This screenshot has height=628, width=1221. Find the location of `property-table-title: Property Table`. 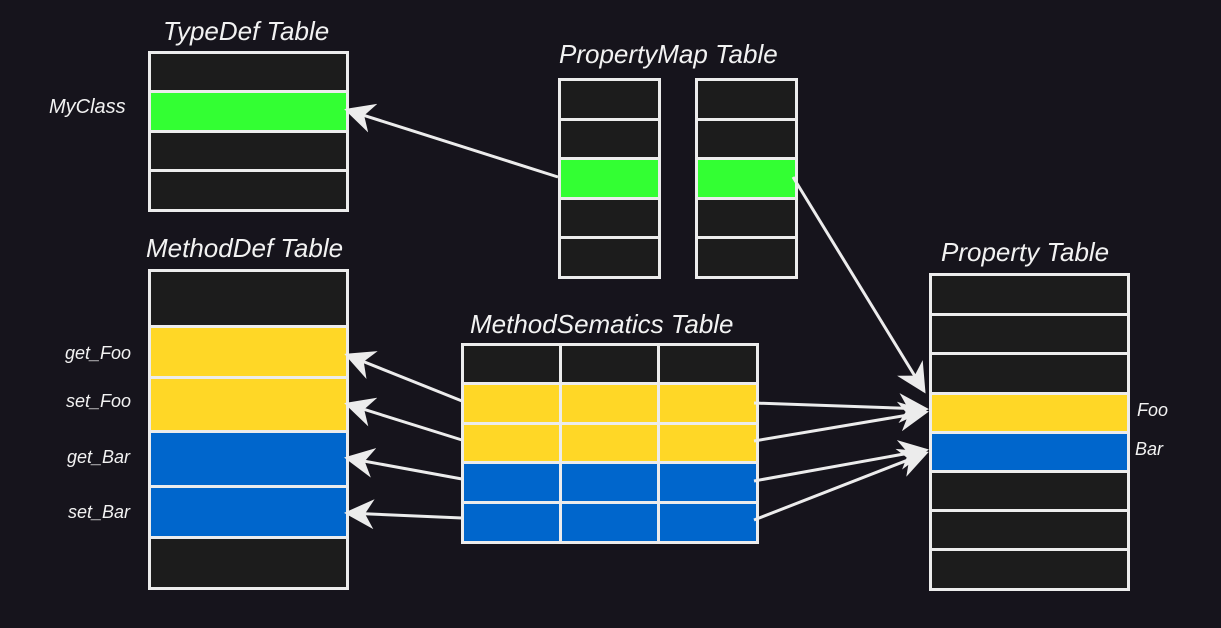

property-table-title: Property Table is located at coordinates (1025, 252).